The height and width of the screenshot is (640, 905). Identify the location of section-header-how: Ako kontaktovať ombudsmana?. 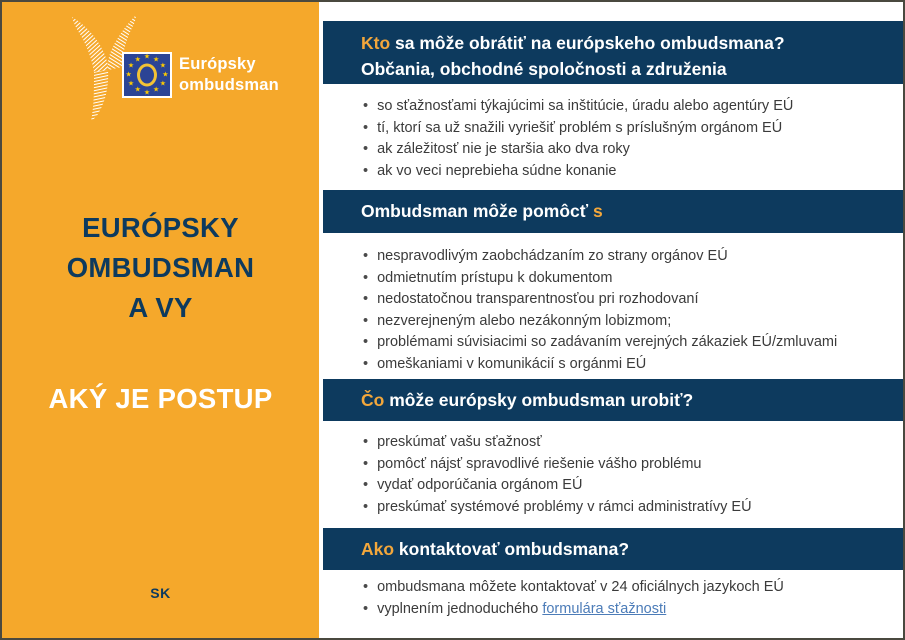
(613, 549).